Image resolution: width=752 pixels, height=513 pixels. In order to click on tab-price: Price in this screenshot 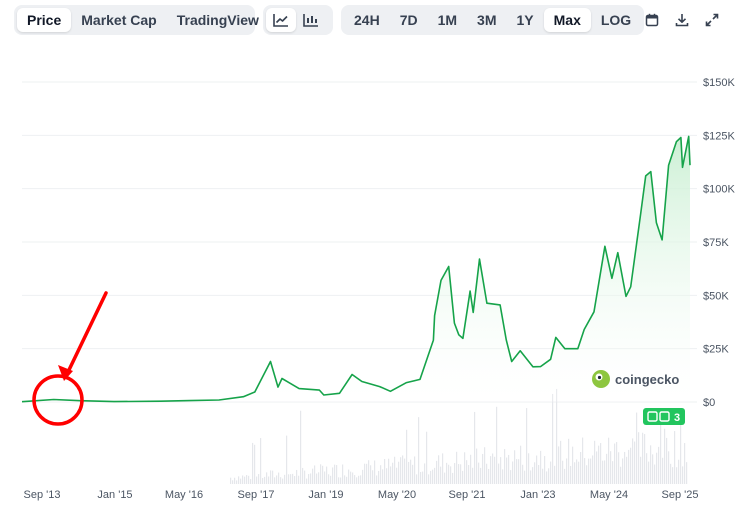, I will do `click(44, 20)`.